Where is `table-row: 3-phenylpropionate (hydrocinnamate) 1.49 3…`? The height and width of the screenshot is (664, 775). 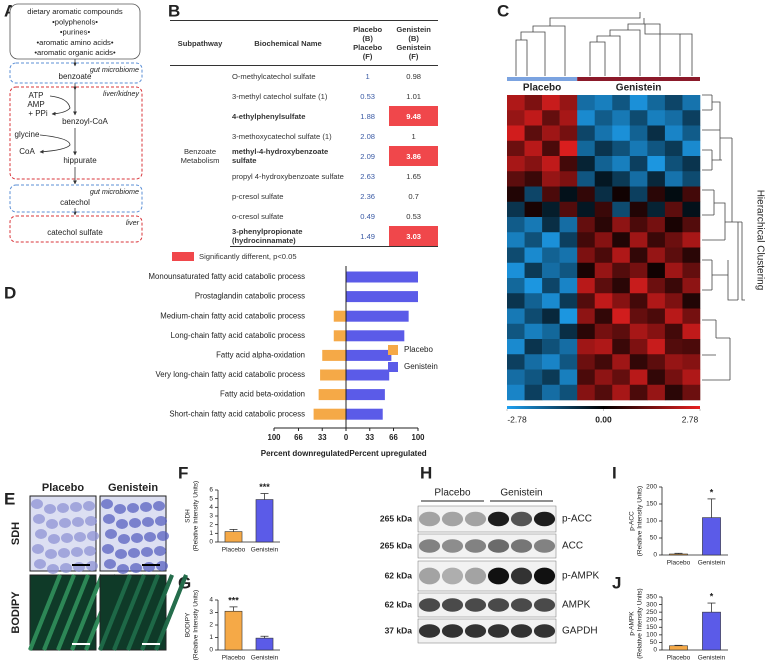 table-row: 3-phenylpropionate (hydrocinnamate) 1.49 3… is located at coordinates (304, 236).